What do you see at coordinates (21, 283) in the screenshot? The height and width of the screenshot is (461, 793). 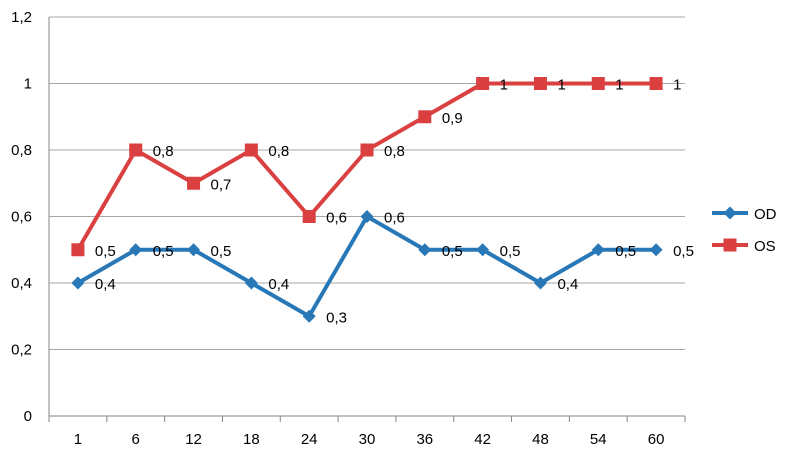 I see `y-tick-label: 0,4` at bounding box center [21, 283].